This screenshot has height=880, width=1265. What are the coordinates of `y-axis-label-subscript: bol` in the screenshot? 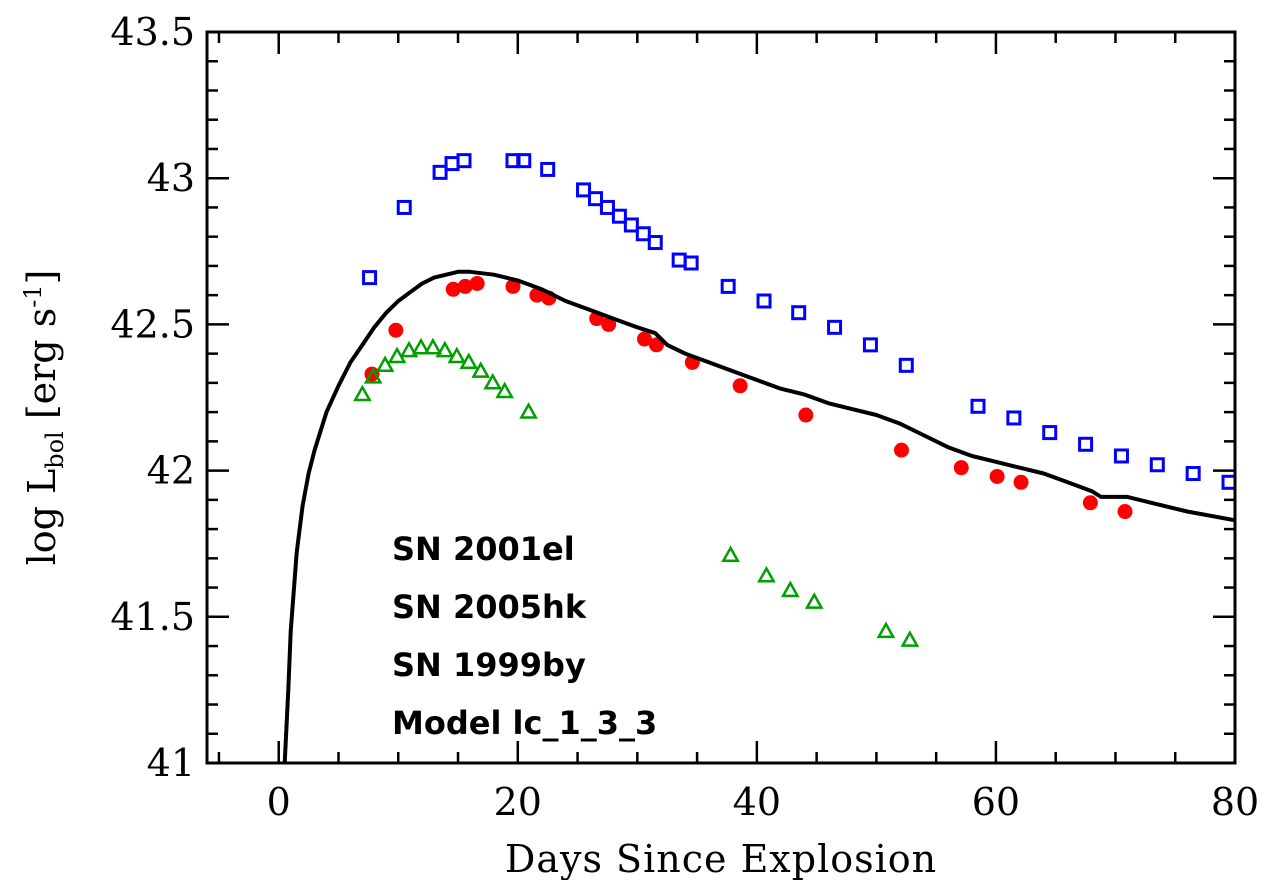 It's located at (55, 450).